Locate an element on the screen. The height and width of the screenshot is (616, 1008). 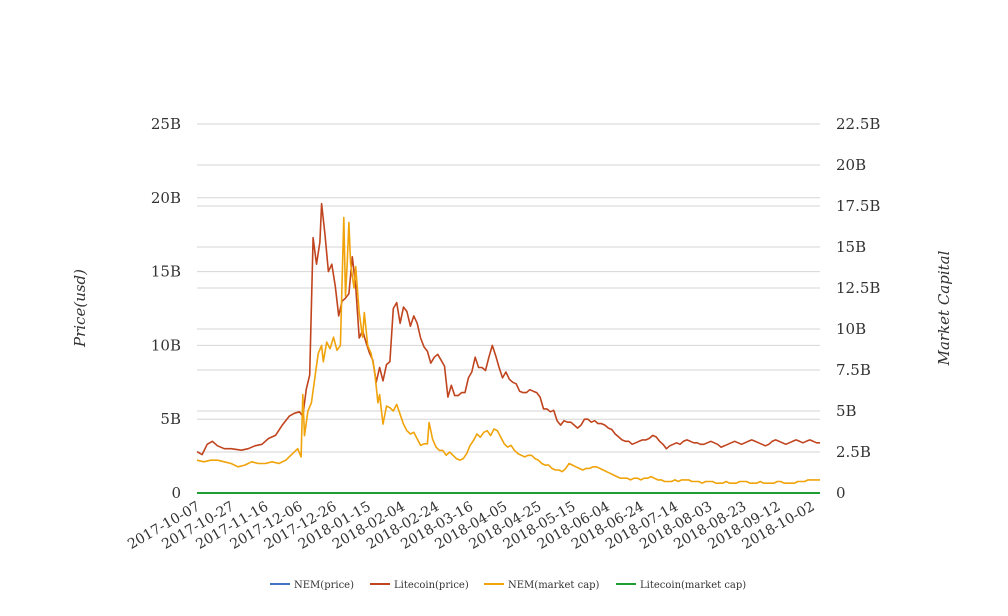
y-right-tick-label: 2.5B is located at coordinates (853, 452).